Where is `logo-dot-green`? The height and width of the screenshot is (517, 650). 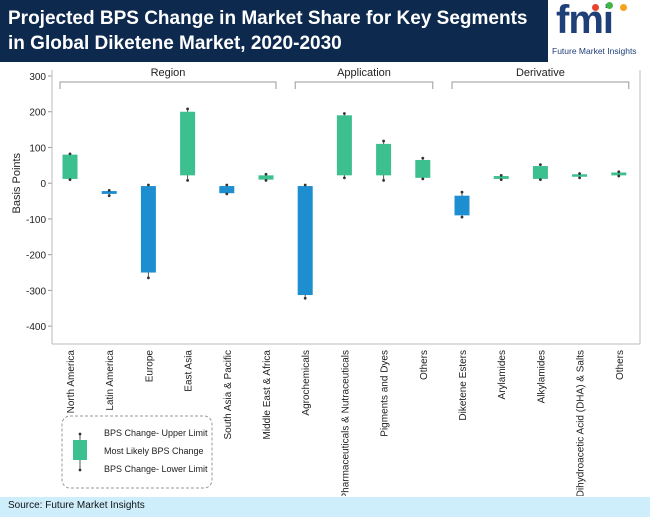 logo-dot-green is located at coordinates (609, 5).